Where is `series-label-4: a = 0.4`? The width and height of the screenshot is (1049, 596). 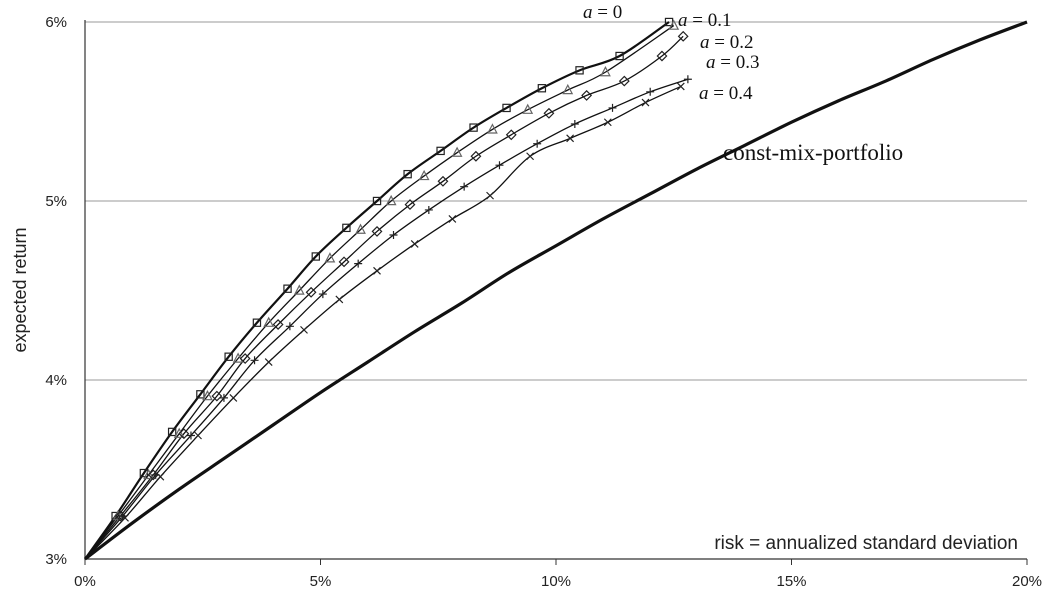 series-label-4: a = 0.4 is located at coordinates (726, 93).